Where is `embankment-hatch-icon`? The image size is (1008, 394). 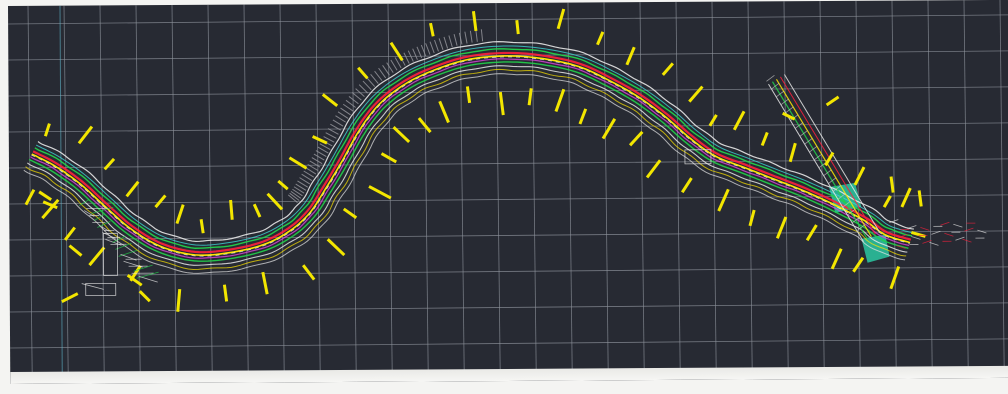
embankment-hatch-icon is located at coordinates (385, 116).